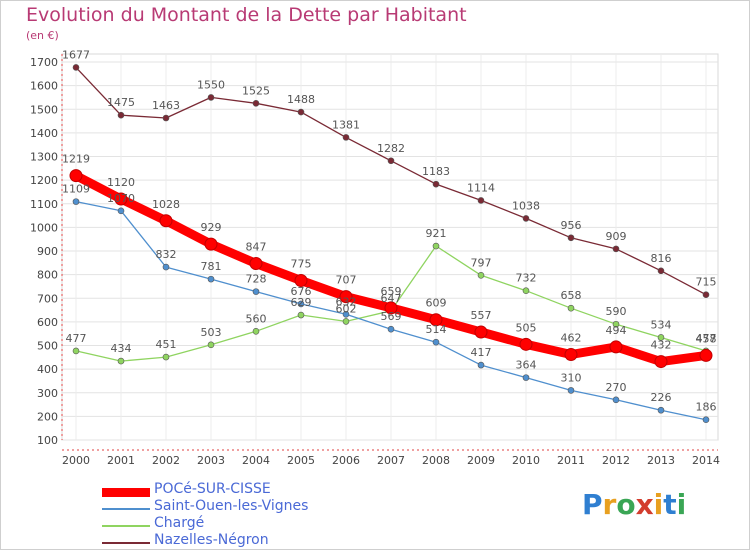 This screenshot has height=551, width=750. What do you see at coordinates (526, 205) in the screenshot?
I see `data-label: 1038` at bounding box center [526, 205].